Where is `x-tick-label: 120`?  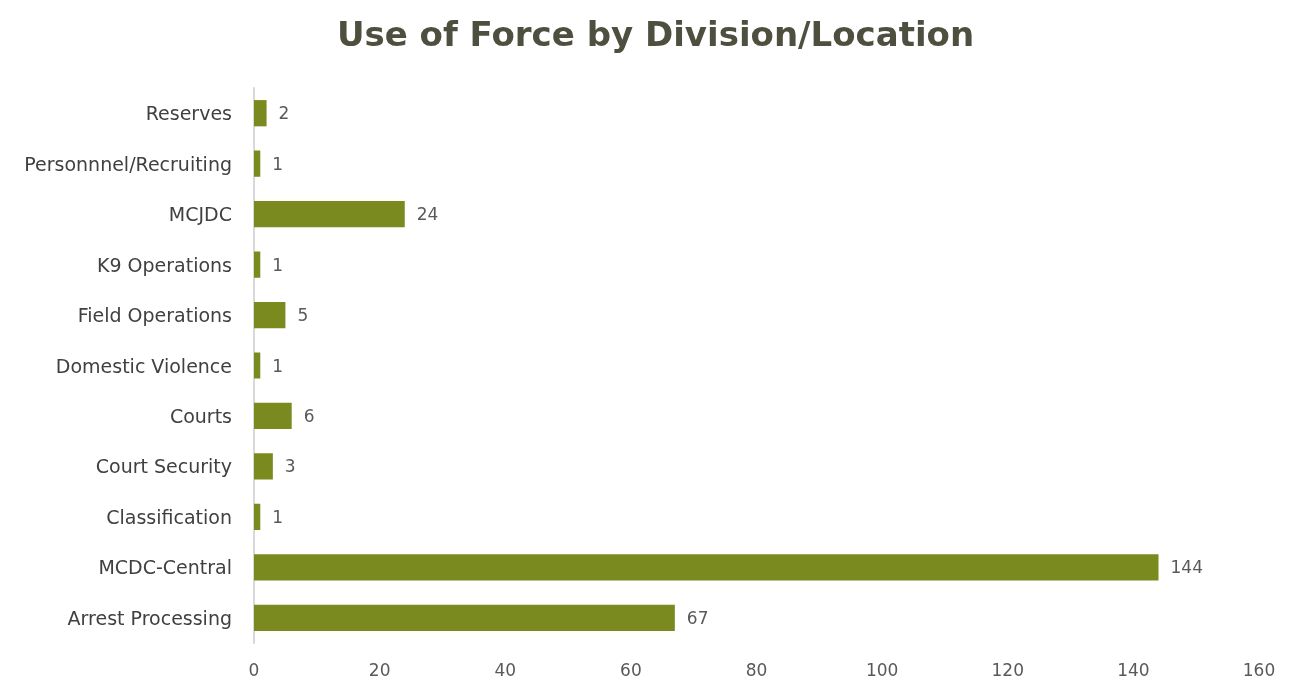 x-tick-label: 120 is located at coordinates (1007, 669).